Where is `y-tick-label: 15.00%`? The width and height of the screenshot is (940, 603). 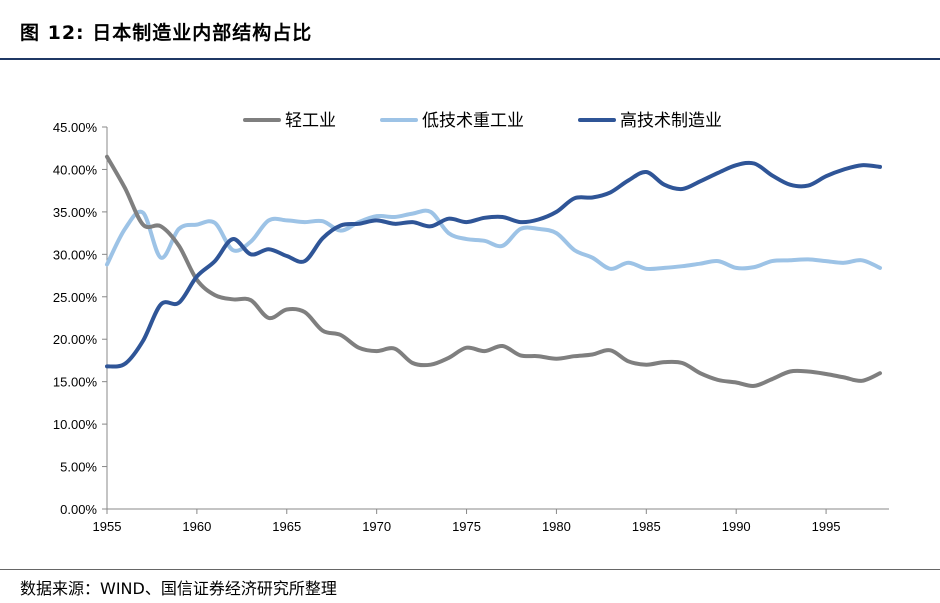
y-tick-label: 15.00% is located at coordinates (75, 382).